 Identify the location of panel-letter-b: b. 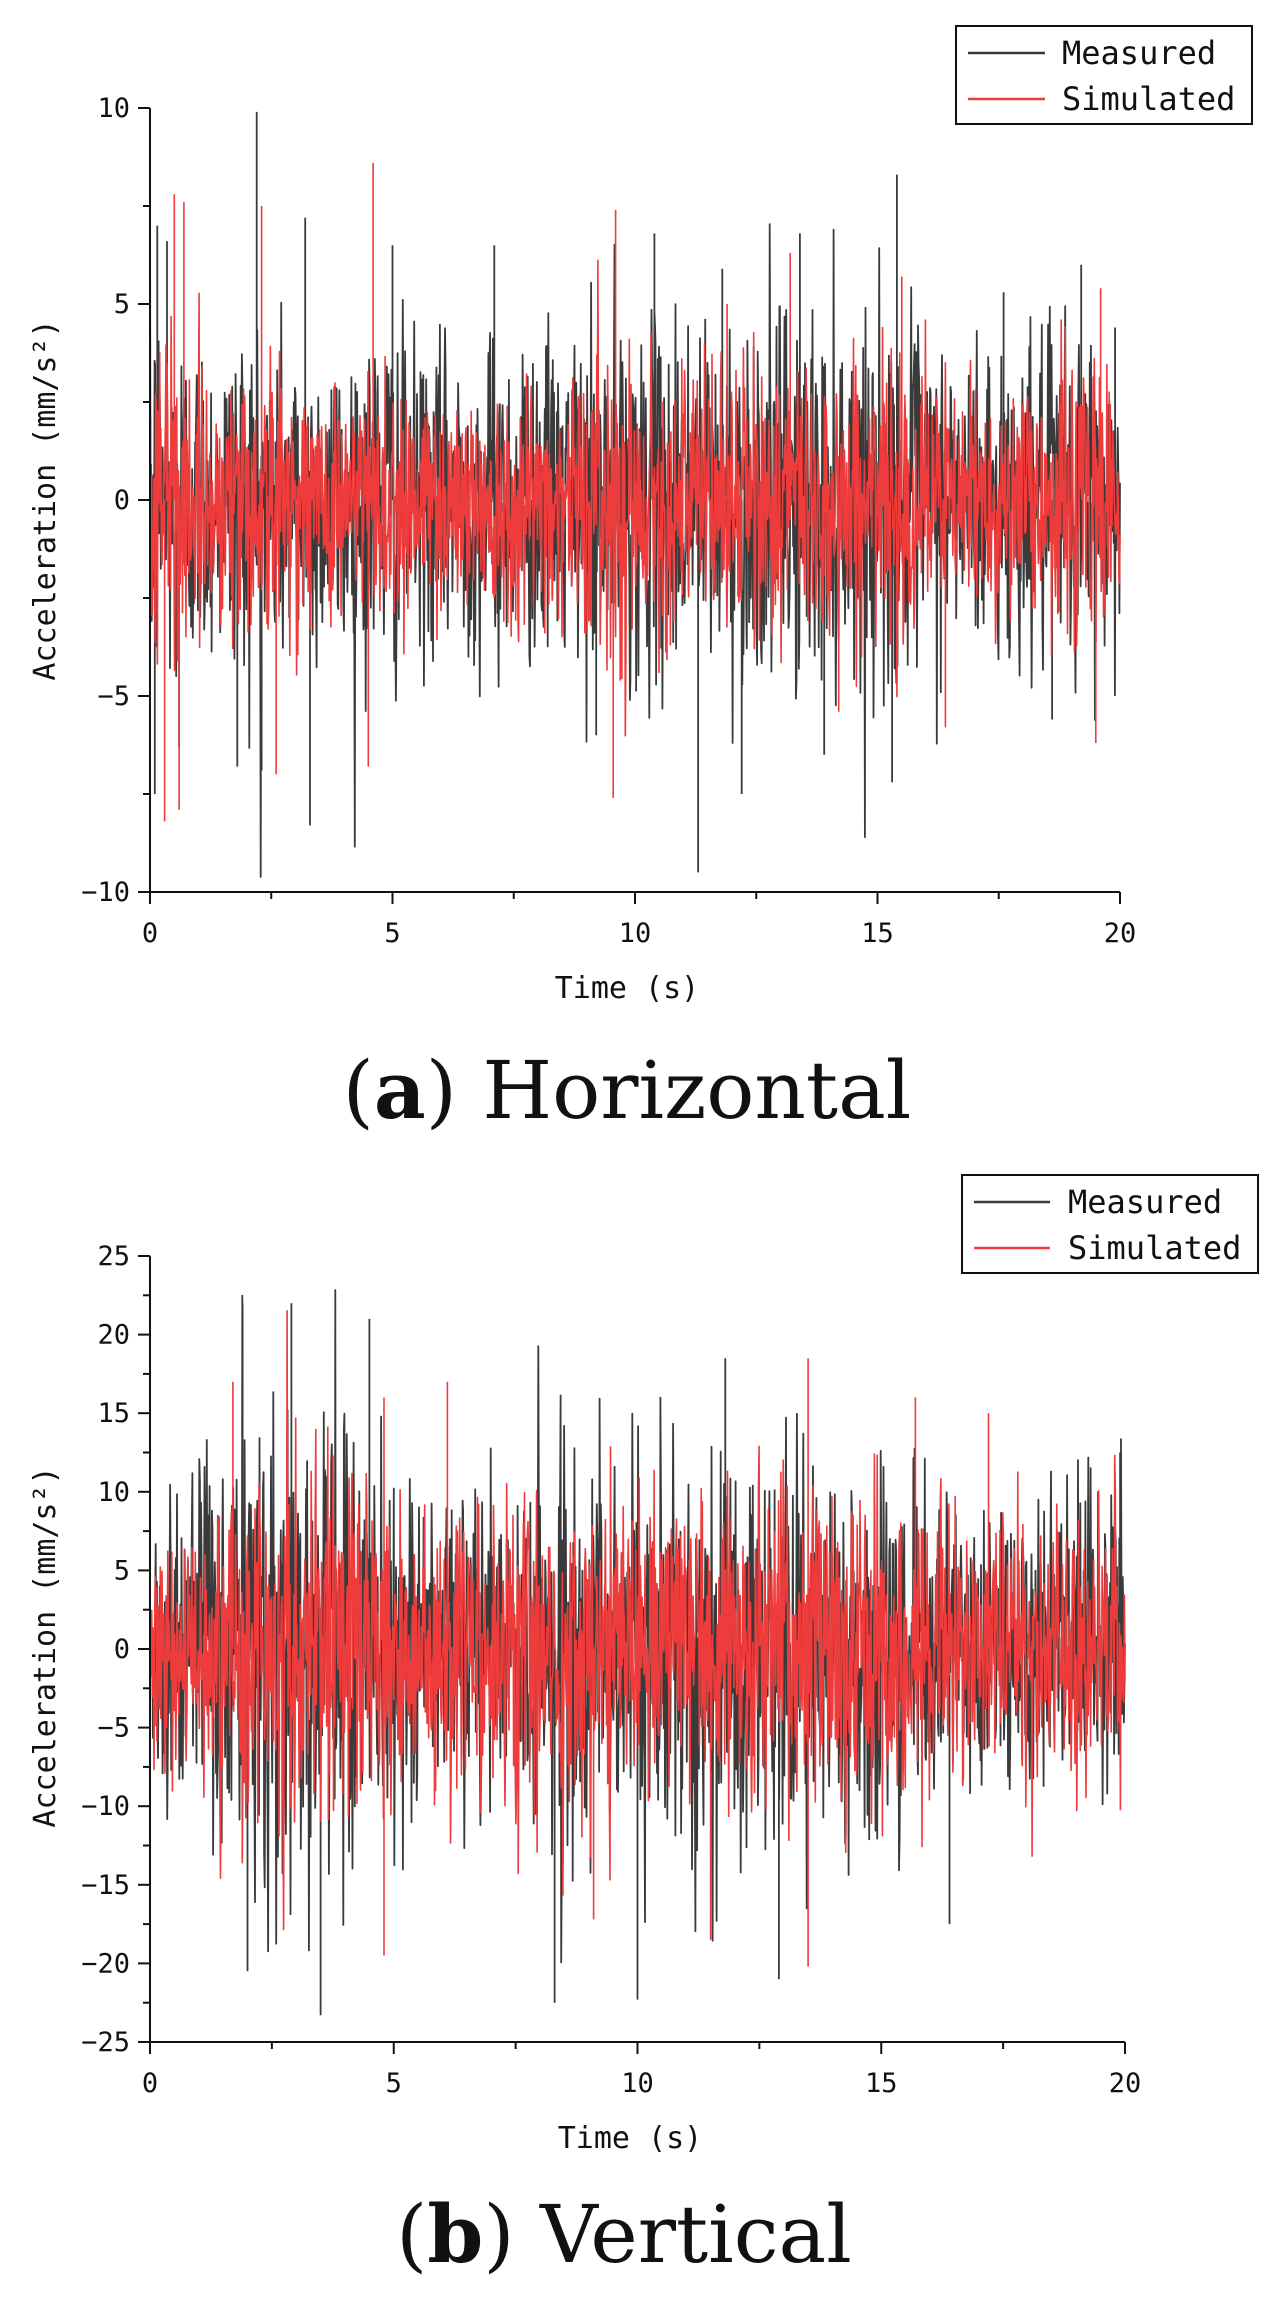
(455, 2234).